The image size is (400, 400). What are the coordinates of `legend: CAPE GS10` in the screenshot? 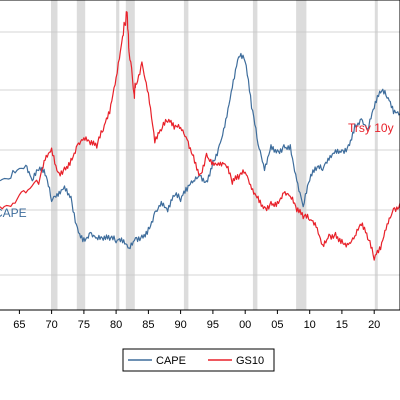 It's located at (198, 360).